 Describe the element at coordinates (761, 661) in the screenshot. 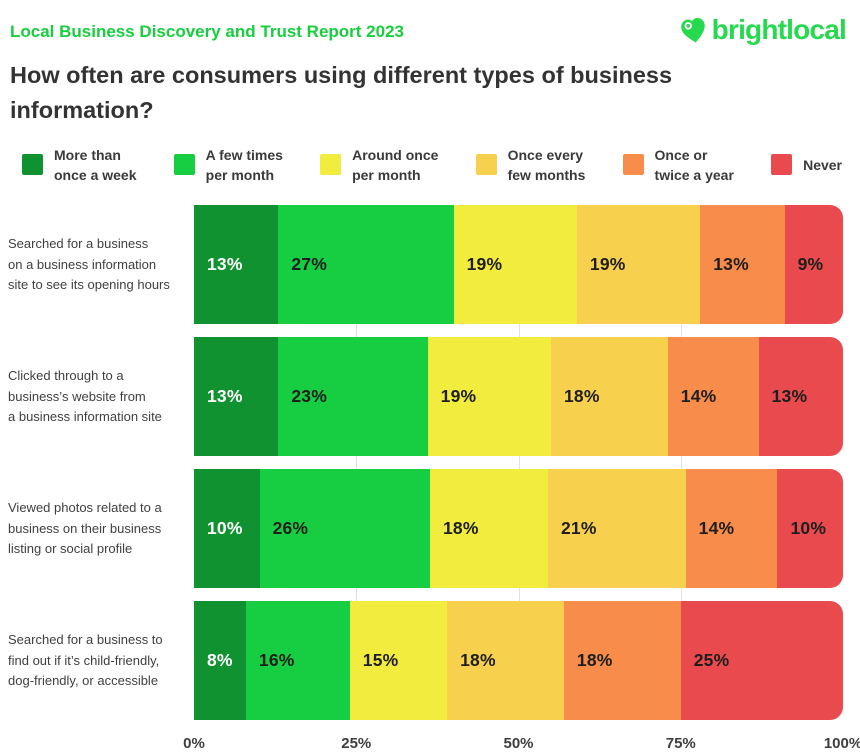

I see `bar-segment: 25%` at that location.